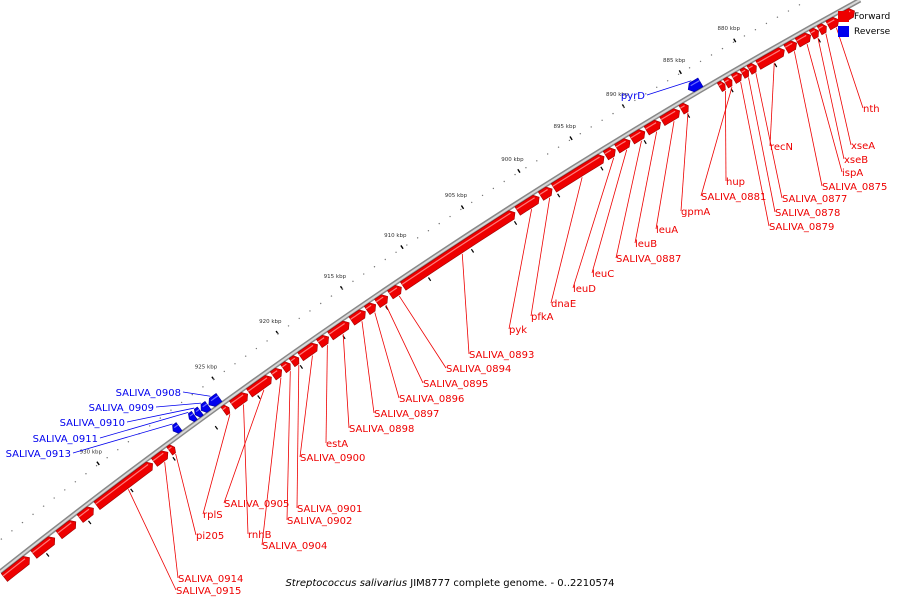  I want to click on gene-label-SALIVA_0877: SALIVA_0877, so click(814, 199).